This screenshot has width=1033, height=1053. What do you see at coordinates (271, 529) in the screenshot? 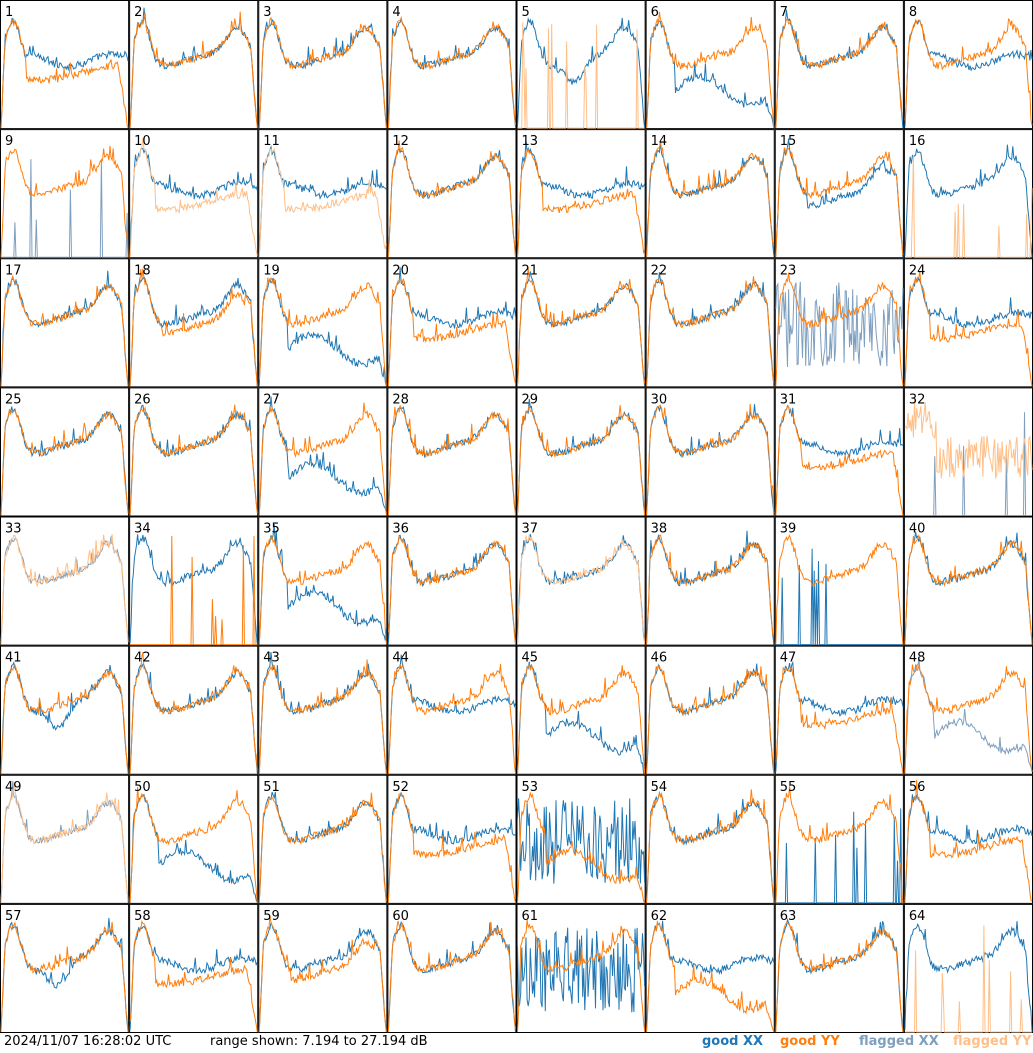
I see `tile-number: 35` at bounding box center [271, 529].